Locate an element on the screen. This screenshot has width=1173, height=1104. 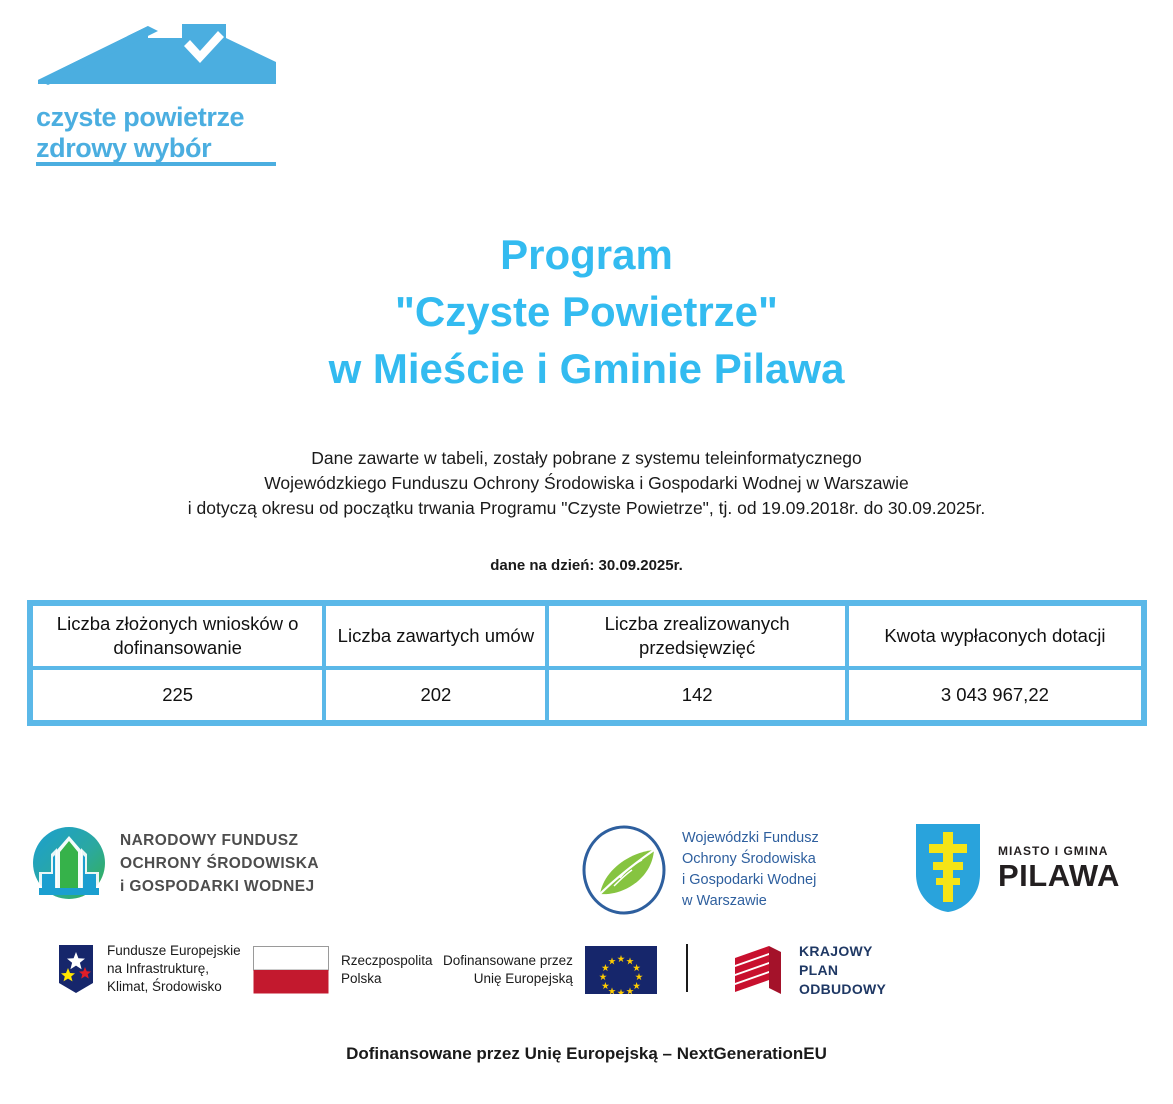
rp-line-2: Polska is located at coordinates (361, 978).